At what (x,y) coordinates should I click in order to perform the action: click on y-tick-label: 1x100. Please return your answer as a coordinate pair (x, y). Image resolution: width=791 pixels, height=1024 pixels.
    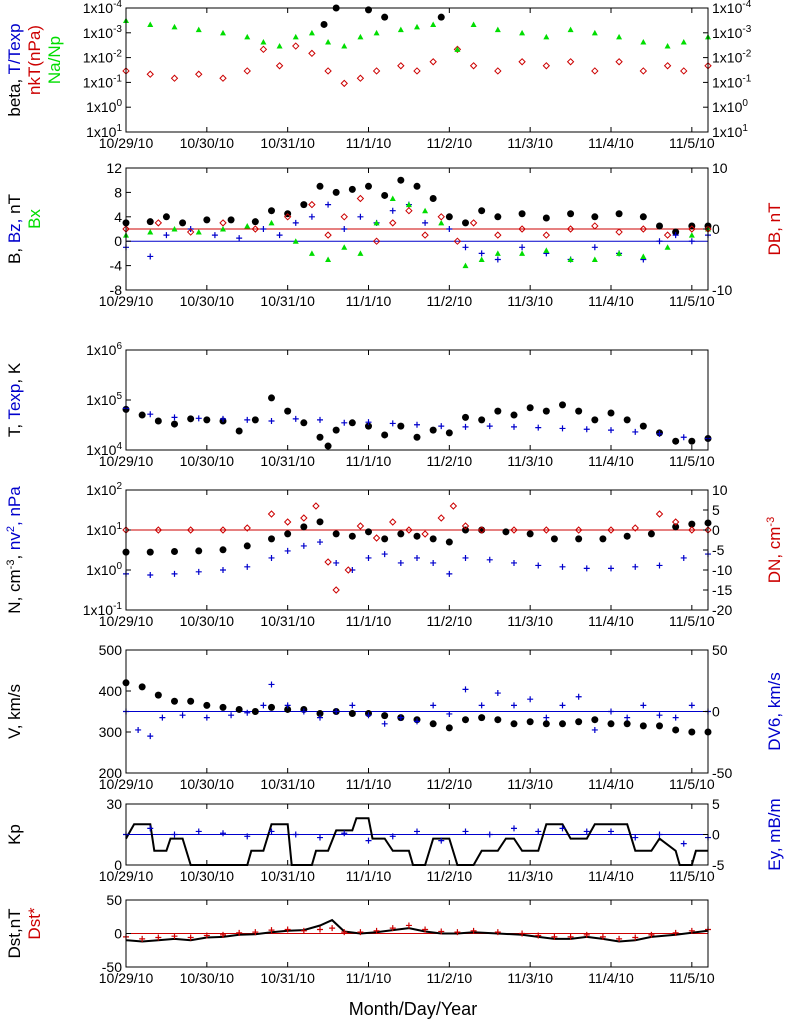
    Looking at the image, I should click on (104, 106).